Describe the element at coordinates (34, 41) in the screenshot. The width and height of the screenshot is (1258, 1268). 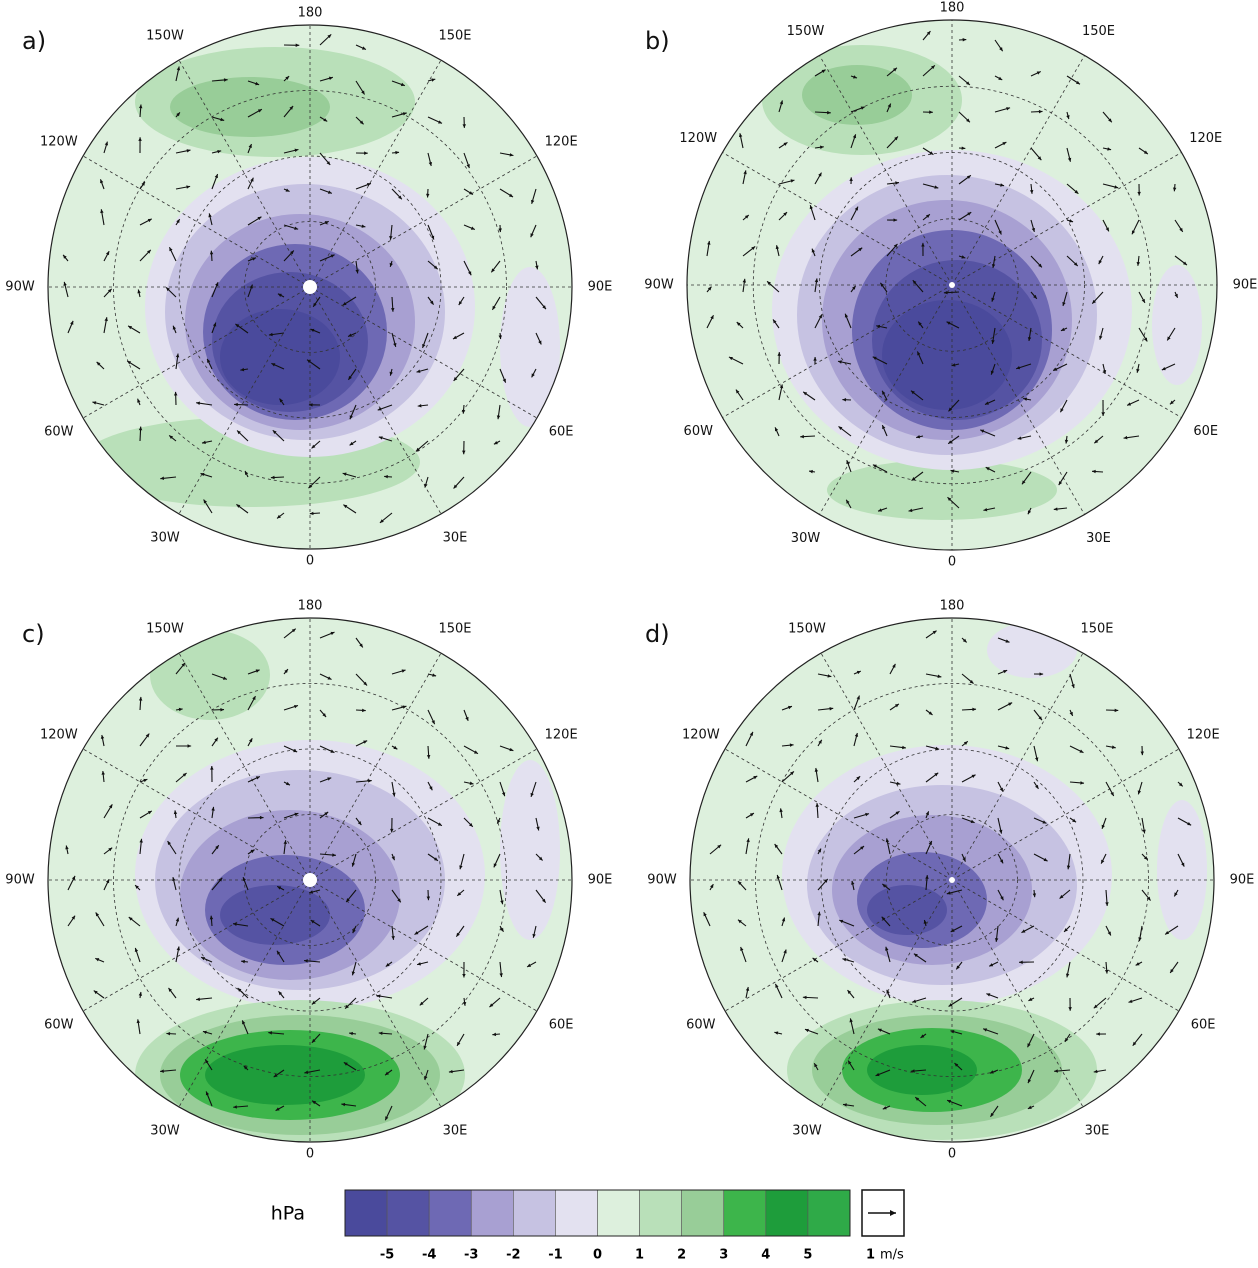
I see `panel-label: a)` at that location.